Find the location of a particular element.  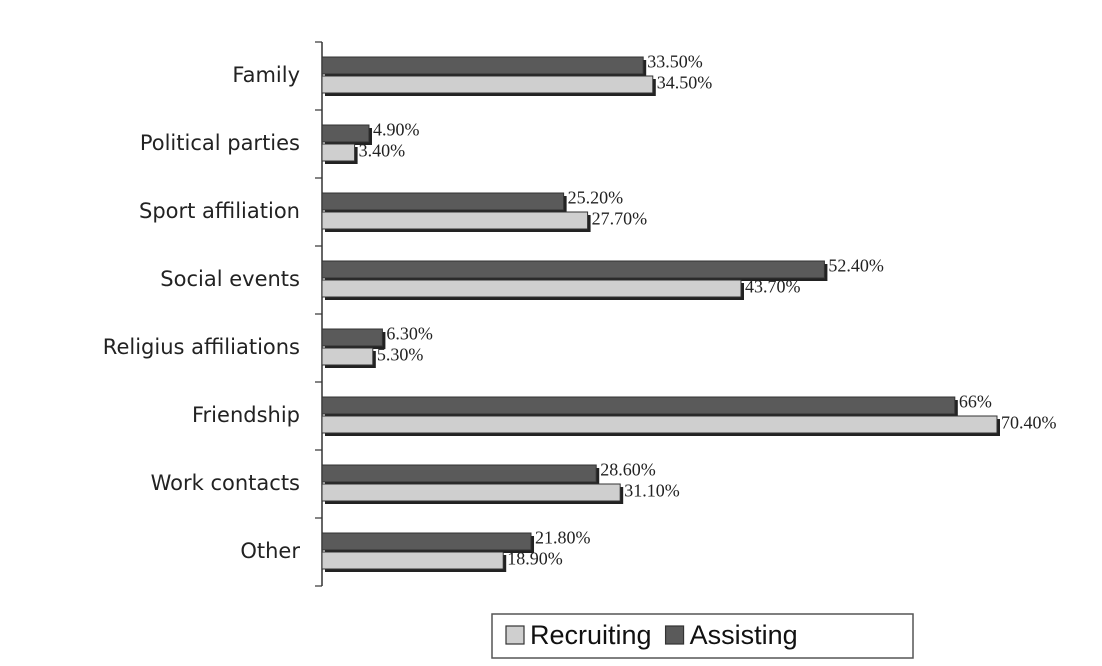

legend-label: Assisting is located at coordinates (744, 635).